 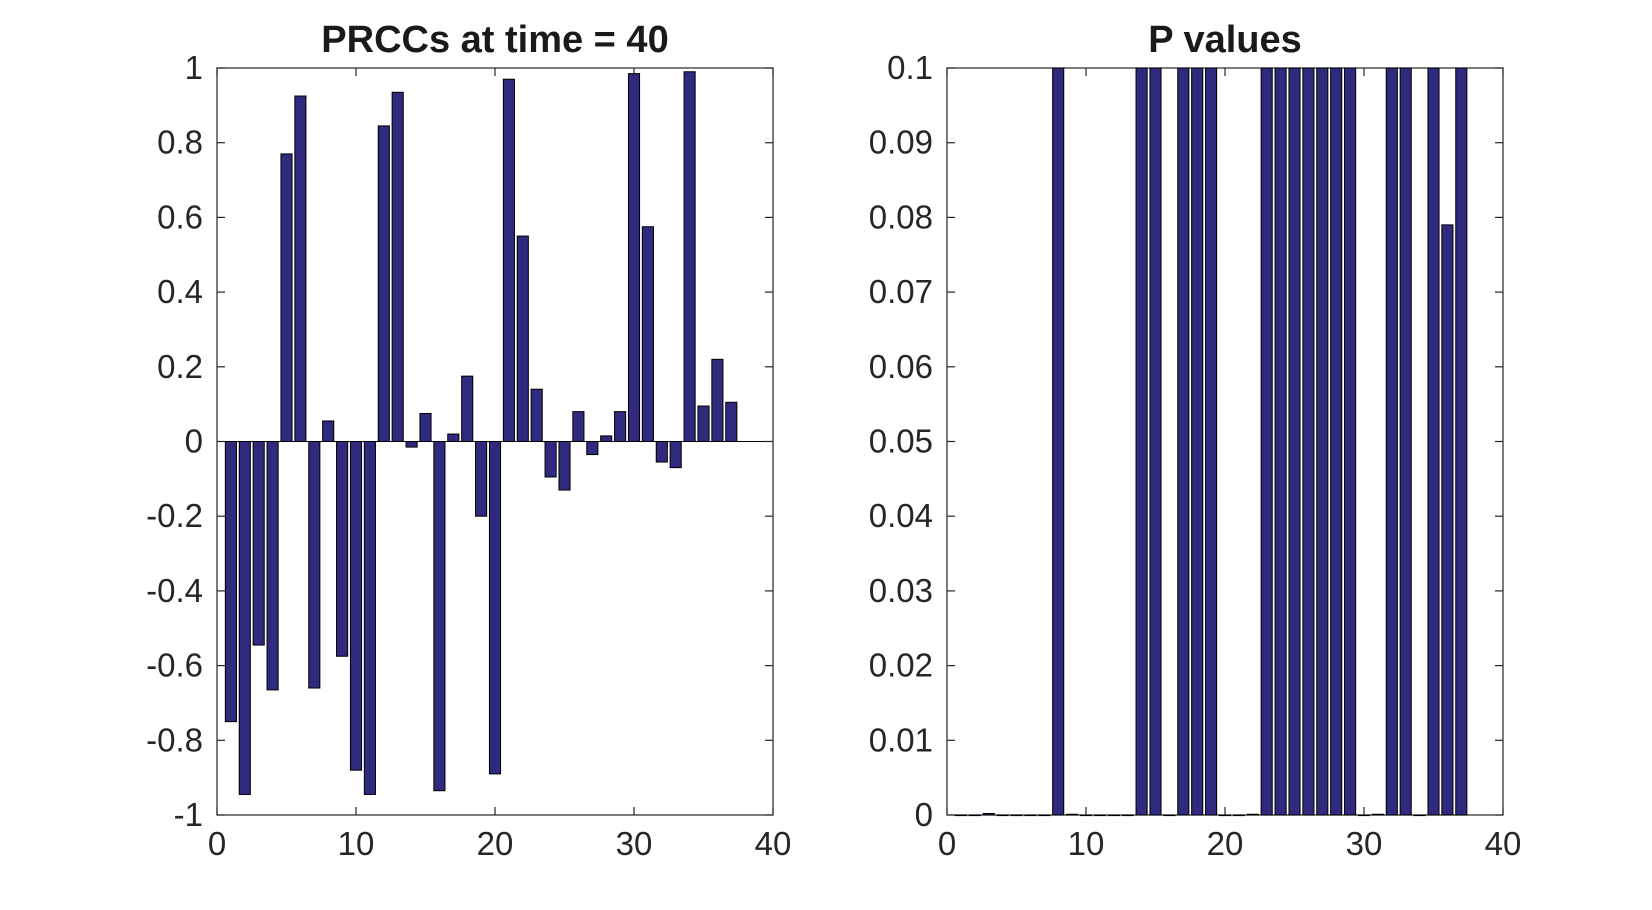 What do you see at coordinates (947, 843) in the screenshot?
I see `pvalue-xtick-label: 0` at bounding box center [947, 843].